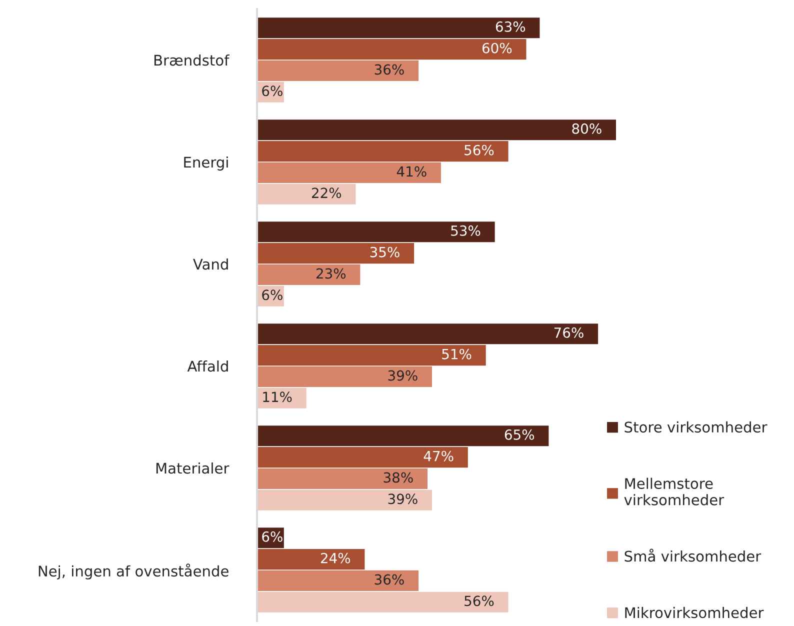  Describe the element at coordinates (693, 555) in the screenshot. I see `legend-label: Små virksomheder` at that location.